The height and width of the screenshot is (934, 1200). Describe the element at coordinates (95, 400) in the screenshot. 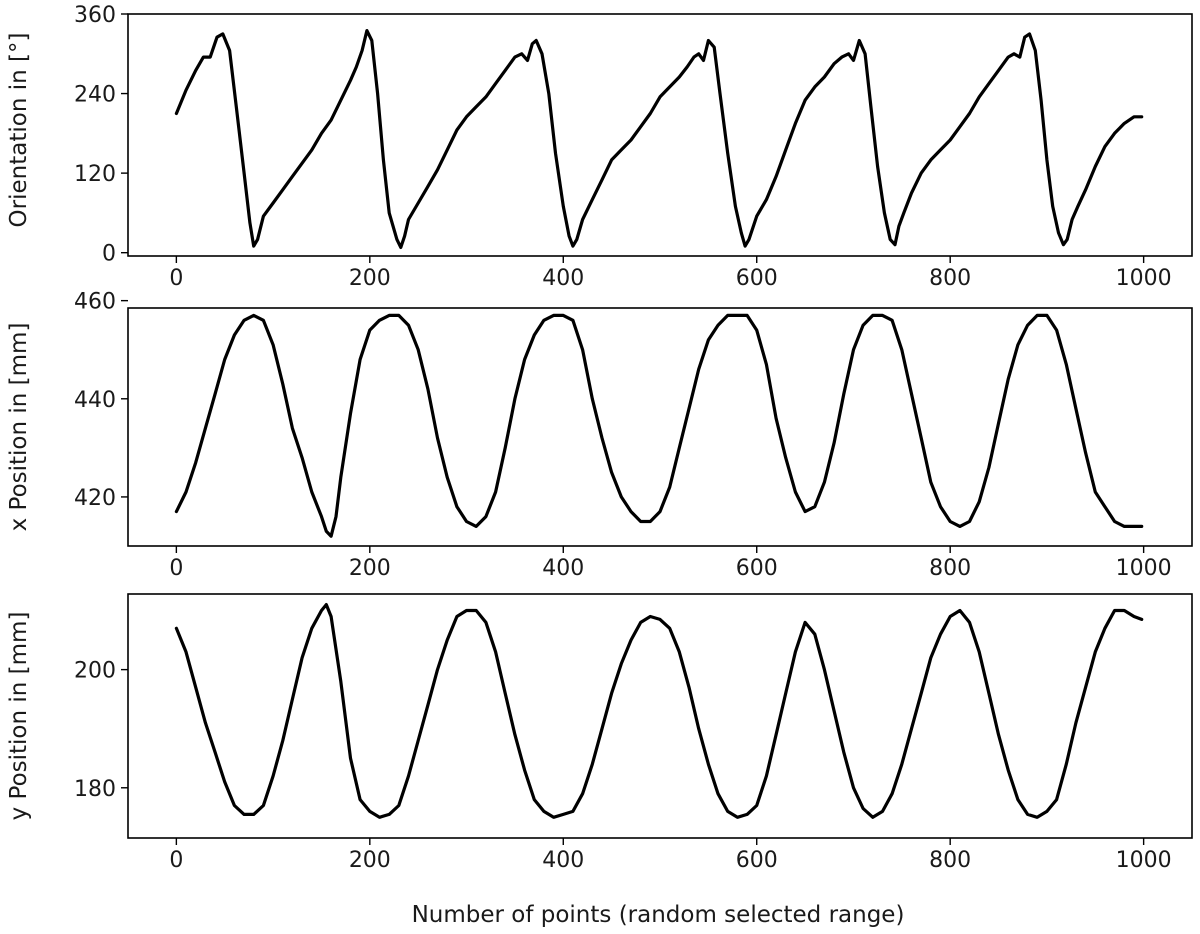

I see `y-tick-label: 440` at that location.